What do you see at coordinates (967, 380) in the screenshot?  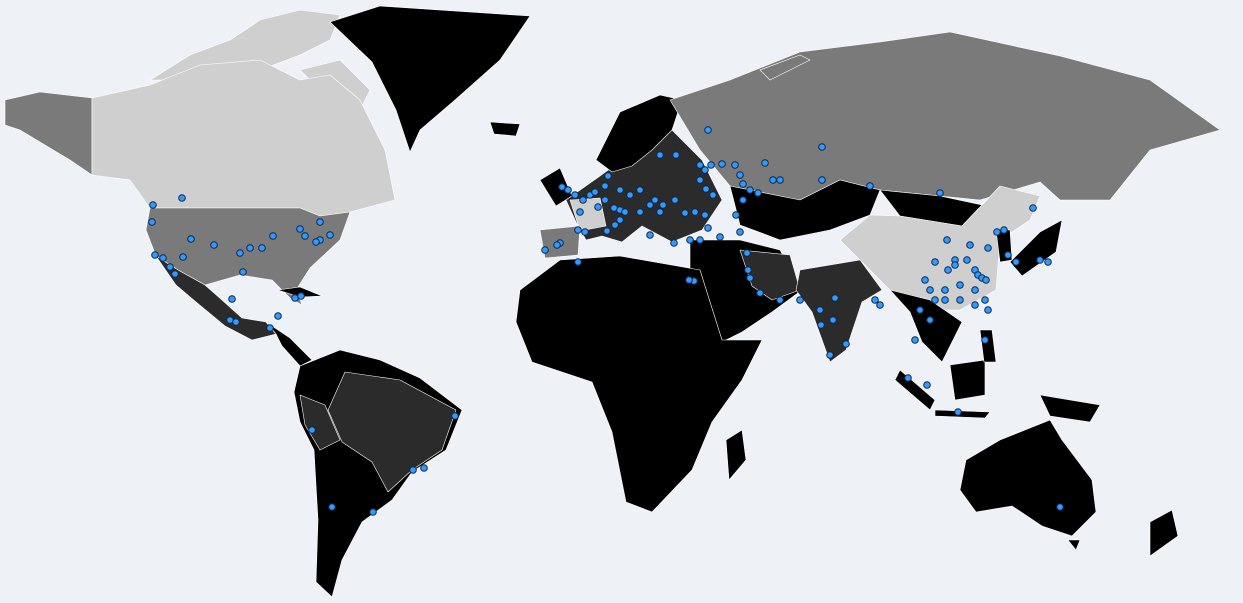 I see `country-borneo` at bounding box center [967, 380].